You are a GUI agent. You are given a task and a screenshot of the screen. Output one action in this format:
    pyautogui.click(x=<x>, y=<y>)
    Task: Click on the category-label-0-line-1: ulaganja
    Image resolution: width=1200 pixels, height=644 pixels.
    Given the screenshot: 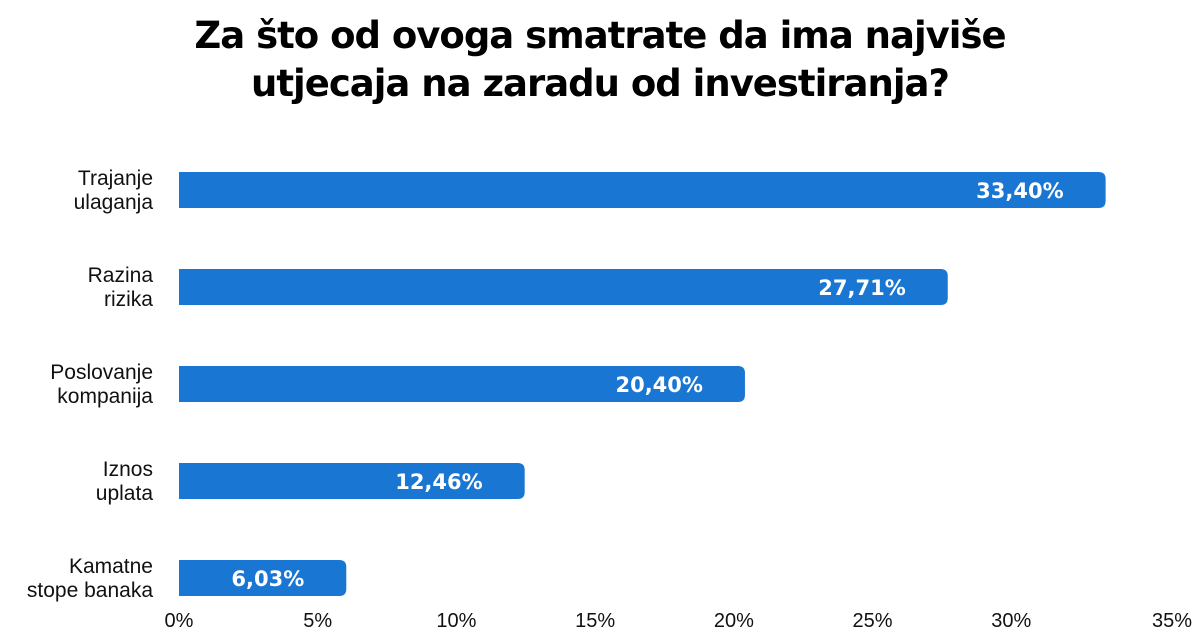 What is the action you would take?
    pyautogui.click(x=114, y=202)
    